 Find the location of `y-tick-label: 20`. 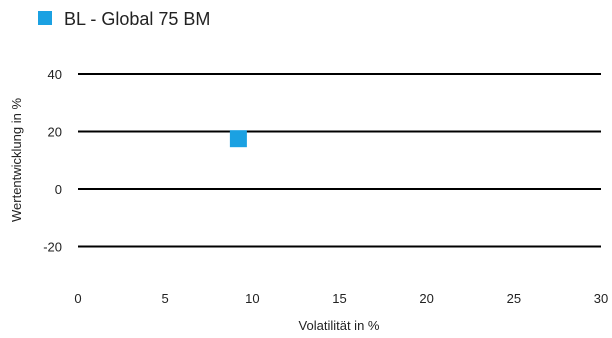

y-tick-label: 20 is located at coordinates (55, 132).